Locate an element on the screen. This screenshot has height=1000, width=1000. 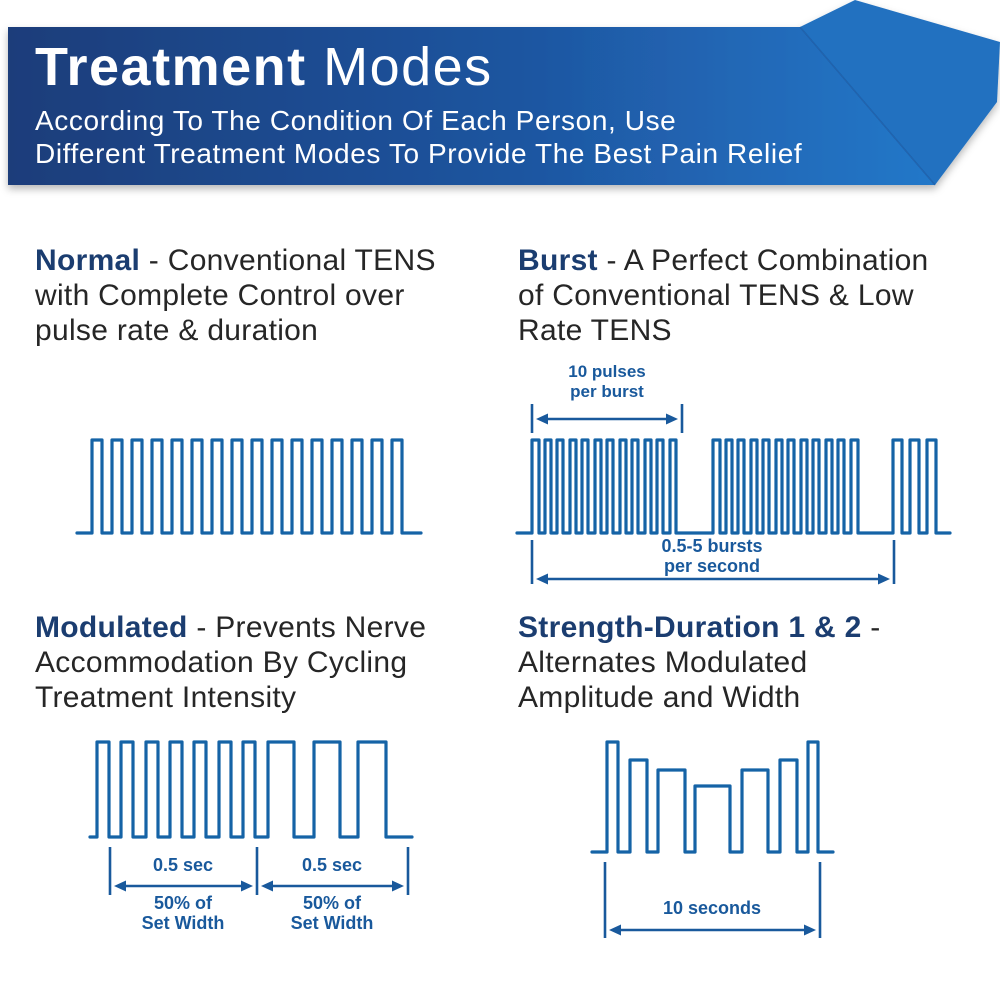
label-bursts-per-second: 0.5-5 bursts per second is located at coordinates (711, 556).